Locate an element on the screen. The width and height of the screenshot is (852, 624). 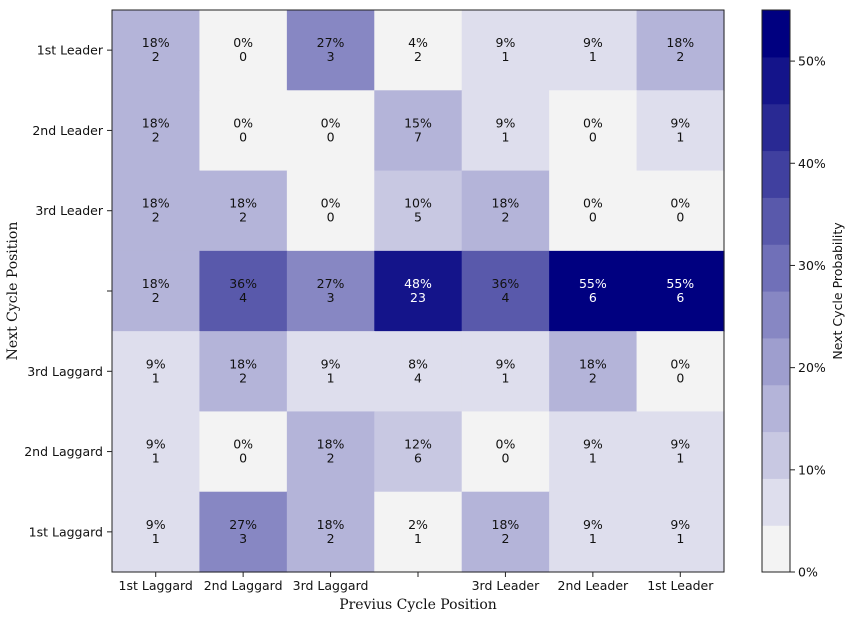
cell-percent-label: 48% is located at coordinates (418, 283).